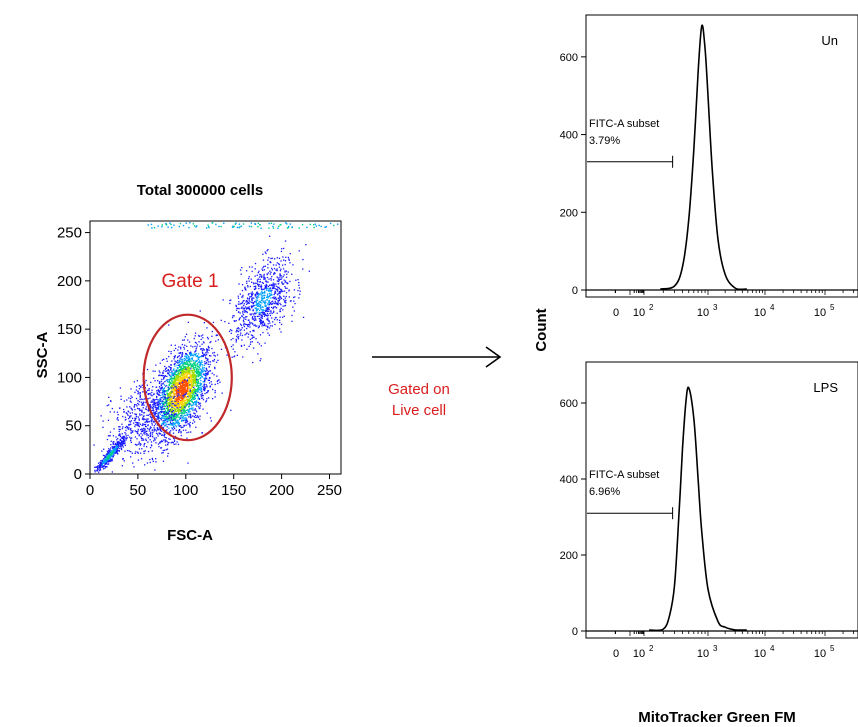  Describe the element at coordinates (73, 354) in the screenshot. I see `scatter-y-axis: 0 50 100 150 200 250` at that location.